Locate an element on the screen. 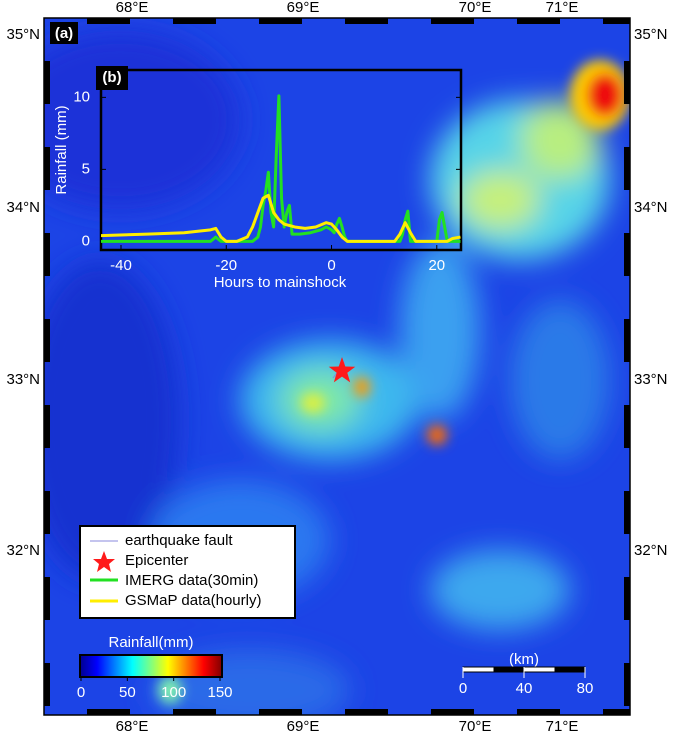 Image resolution: width=674 pixels, height=741 pixels. x-tick-label: 20 is located at coordinates (436, 265).